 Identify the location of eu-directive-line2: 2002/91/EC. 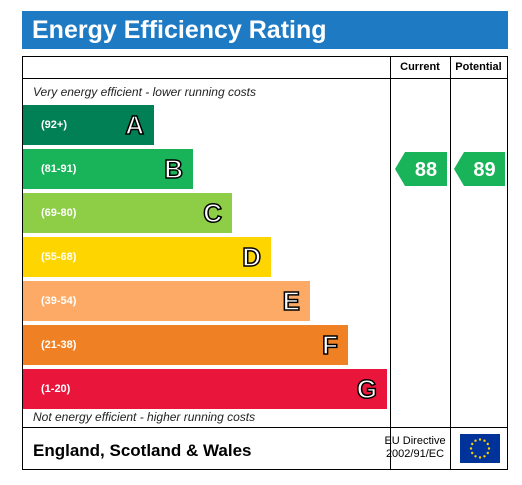
(415, 454).